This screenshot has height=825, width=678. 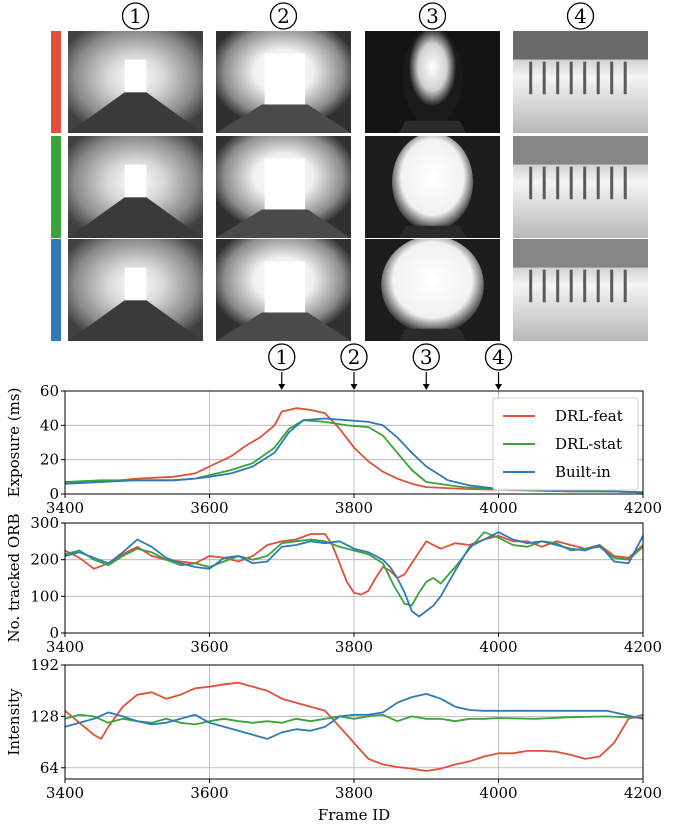 What do you see at coordinates (589, 416) in the screenshot?
I see `legend-label: DRL-feat` at bounding box center [589, 416].